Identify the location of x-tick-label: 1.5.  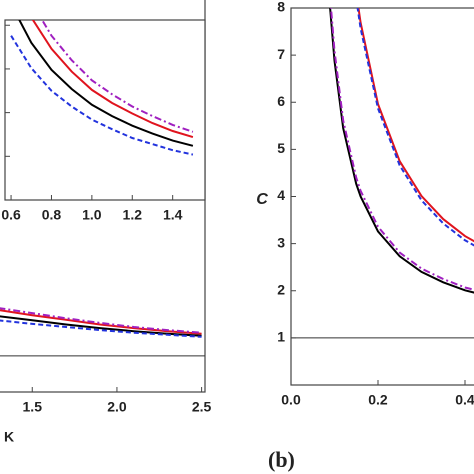
(33, 407).